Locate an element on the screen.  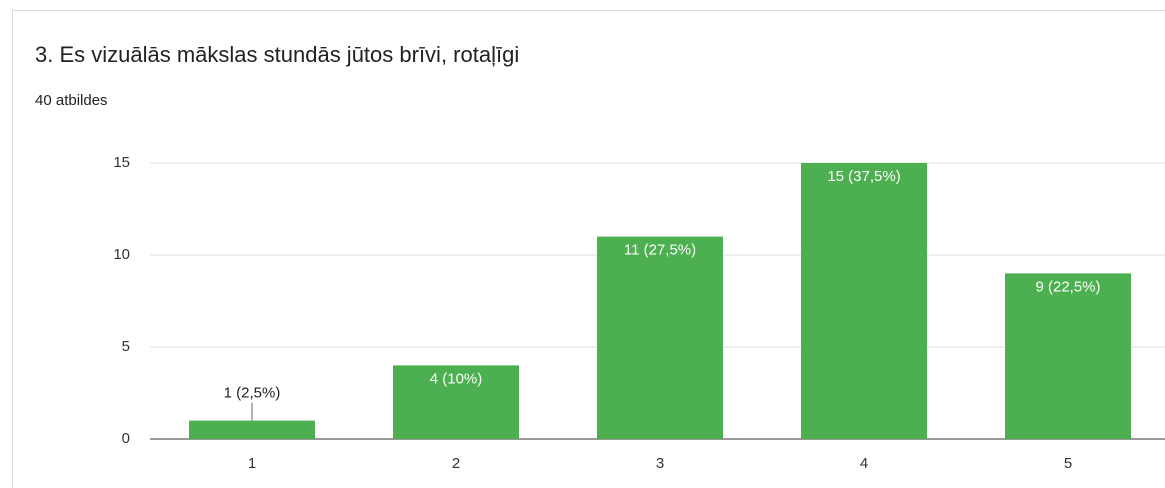
y-tick-label: 15 is located at coordinates (121, 162).